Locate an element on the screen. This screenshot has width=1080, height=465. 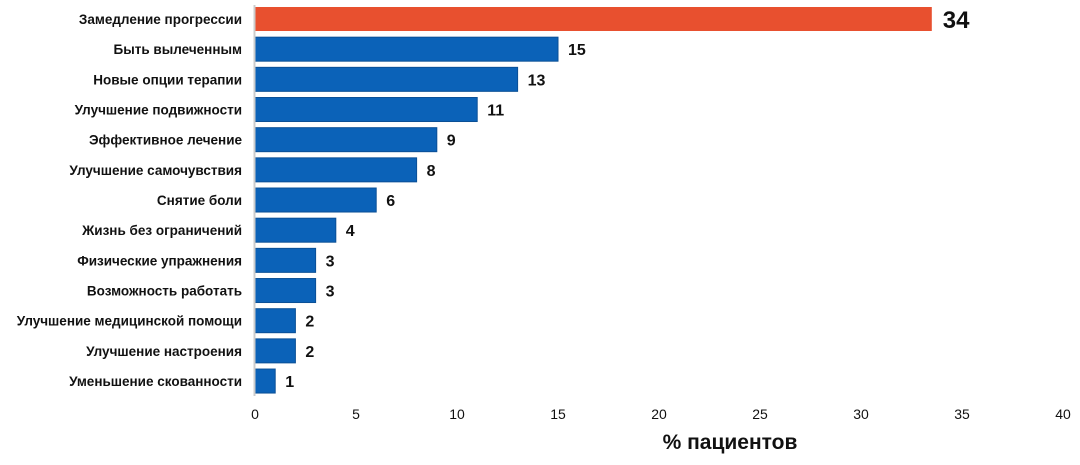
category-label: Эффективное лечение is located at coordinates (166, 140).